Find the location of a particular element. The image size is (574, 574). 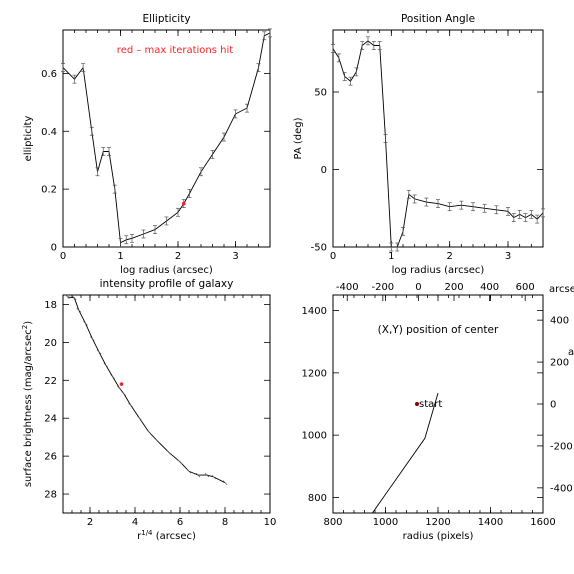

x-axis-label-rest: (arcsec) is located at coordinates (174, 536).